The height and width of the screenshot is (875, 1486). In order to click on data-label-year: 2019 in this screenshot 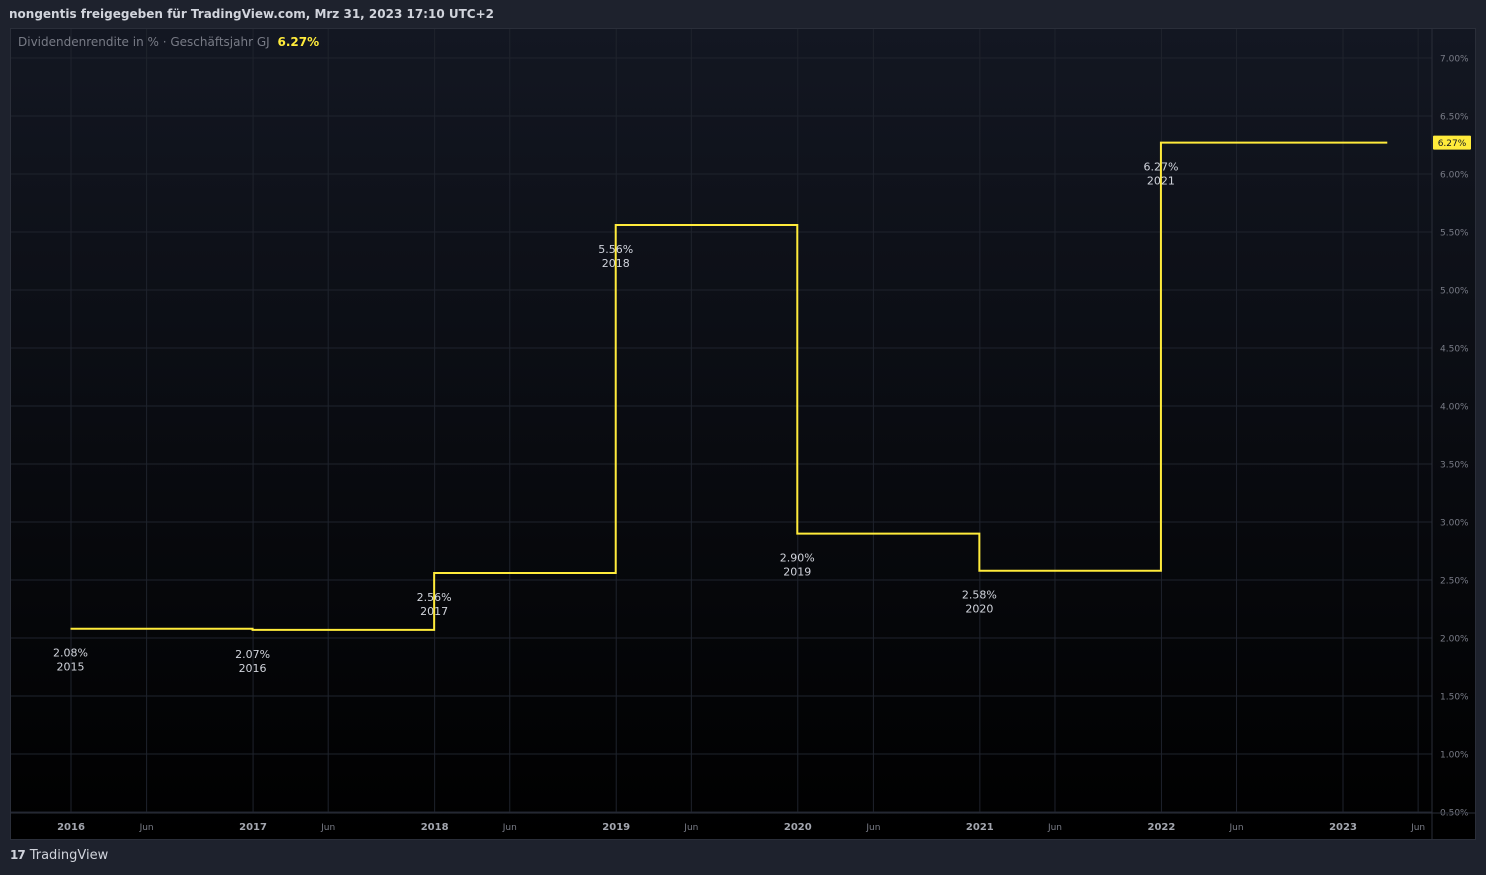, I will do `click(797, 572)`.